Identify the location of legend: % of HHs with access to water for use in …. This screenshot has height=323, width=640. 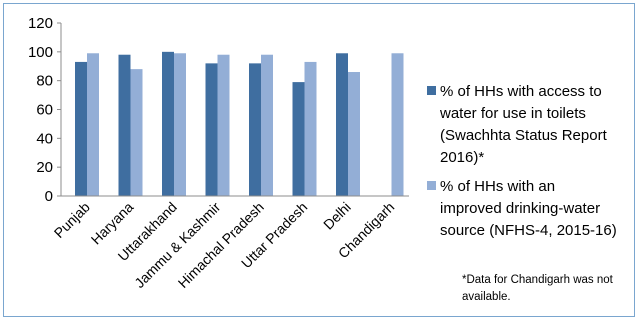
(522, 161).